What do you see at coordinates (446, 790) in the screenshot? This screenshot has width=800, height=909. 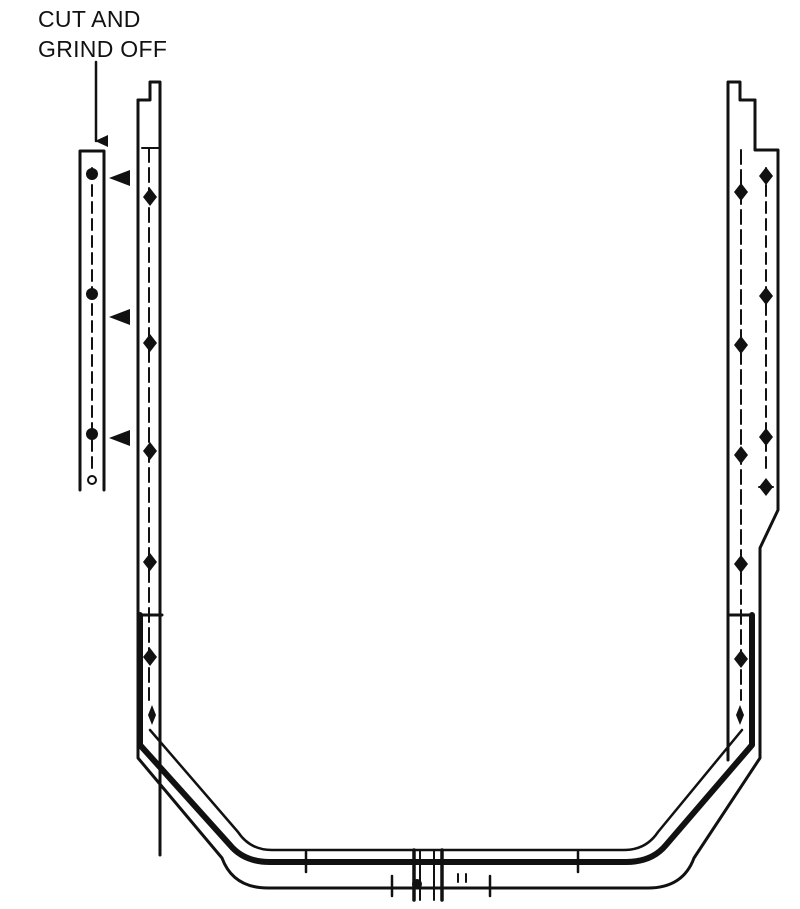 I see `frame-inner-edge` at bounding box center [446, 790].